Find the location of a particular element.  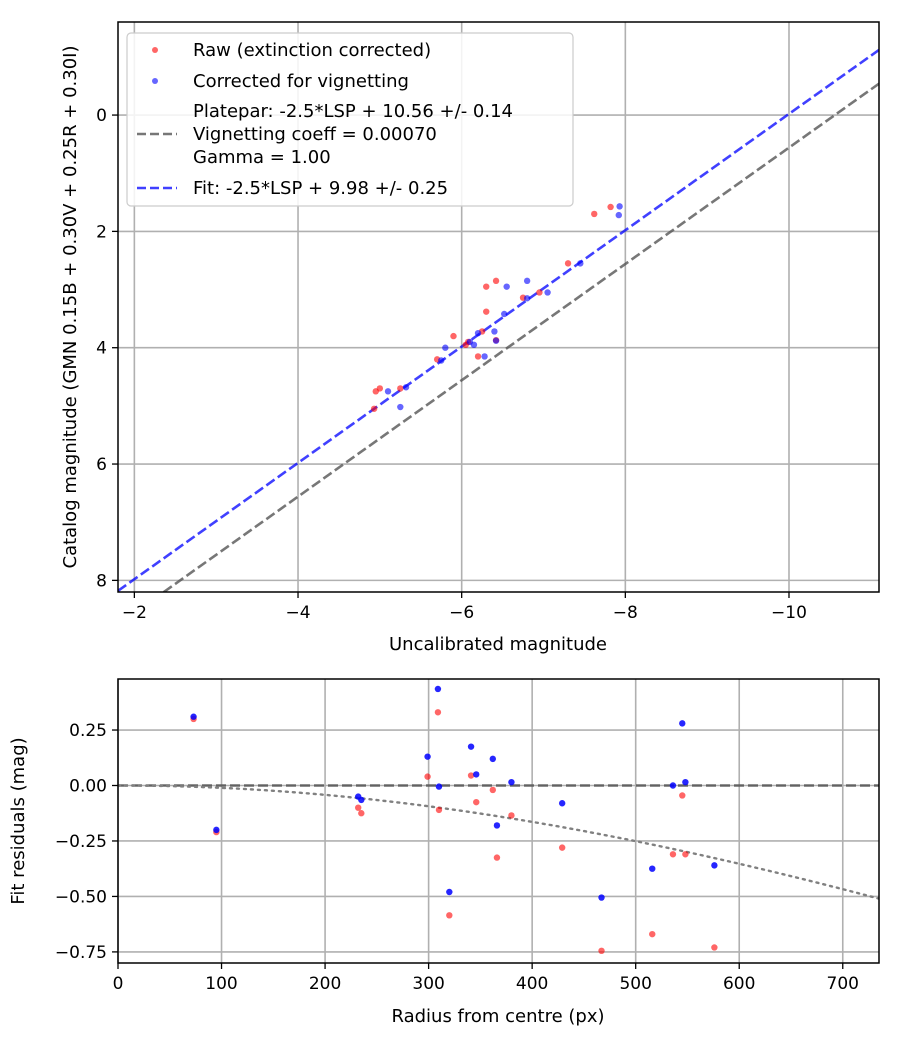

legend-fit-label: Fit: -2.5*LSP + 9.98 +/- 0.25 is located at coordinates (320, 188).